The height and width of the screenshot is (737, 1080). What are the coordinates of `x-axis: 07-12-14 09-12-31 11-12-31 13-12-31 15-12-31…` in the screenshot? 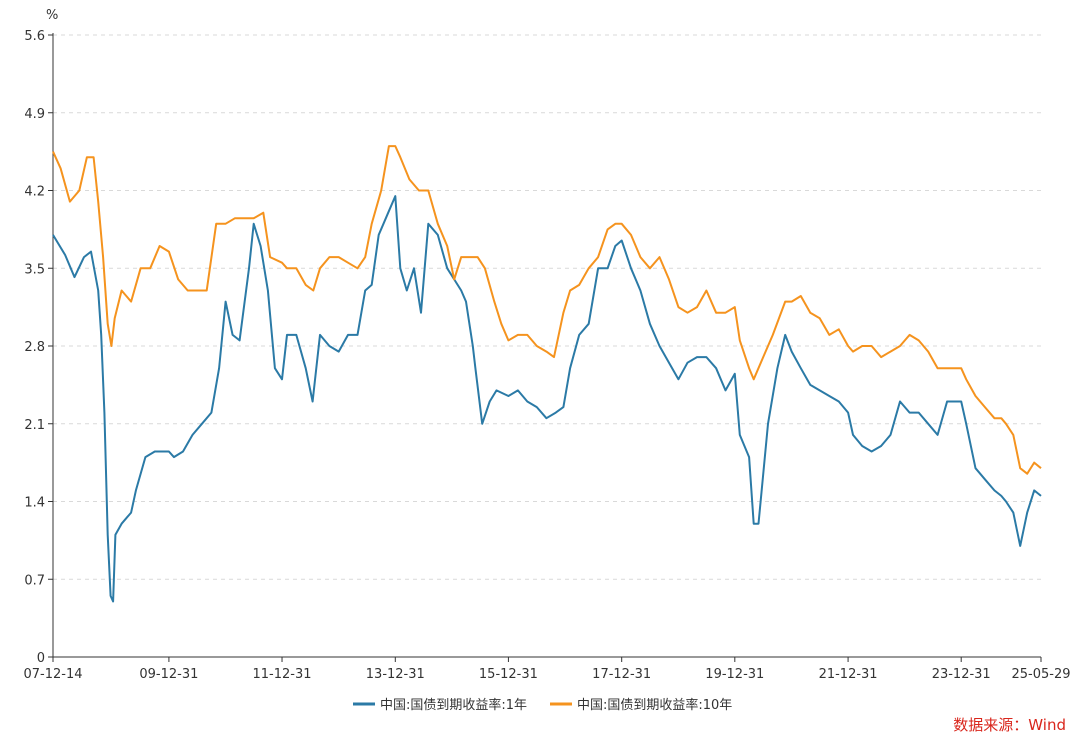 It's located at (547, 669).